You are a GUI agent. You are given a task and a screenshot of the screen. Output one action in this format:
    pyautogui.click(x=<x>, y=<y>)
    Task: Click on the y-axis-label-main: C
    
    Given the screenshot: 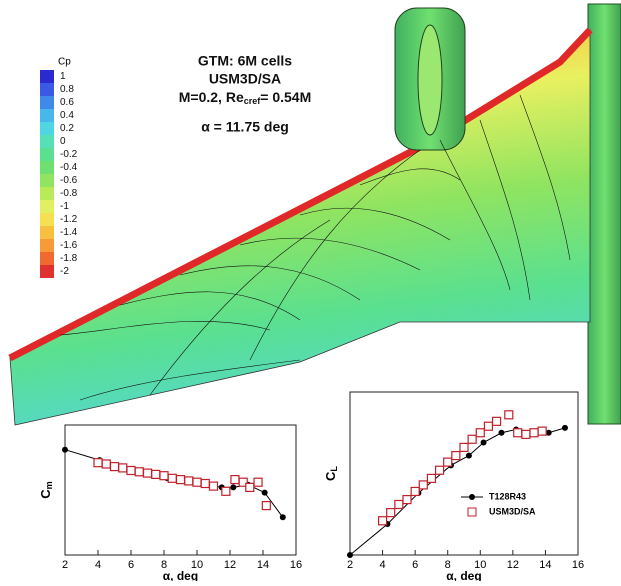 What is the action you would take?
    pyautogui.click(x=45, y=494)
    